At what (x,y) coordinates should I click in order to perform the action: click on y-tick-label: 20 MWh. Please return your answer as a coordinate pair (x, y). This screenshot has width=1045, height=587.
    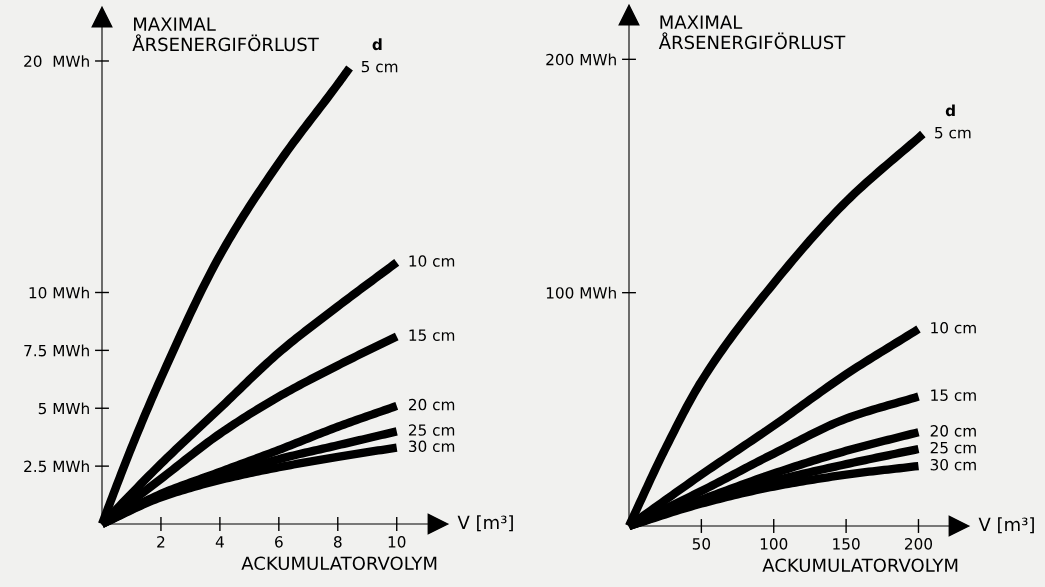
    Looking at the image, I should click on (56, 61).